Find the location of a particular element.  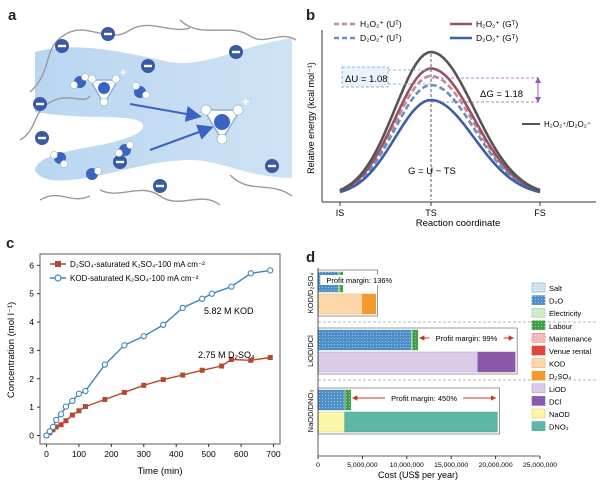

b-y-label: Relative energy (kcal mol⁻¹) is located at coordinates (311, 118).